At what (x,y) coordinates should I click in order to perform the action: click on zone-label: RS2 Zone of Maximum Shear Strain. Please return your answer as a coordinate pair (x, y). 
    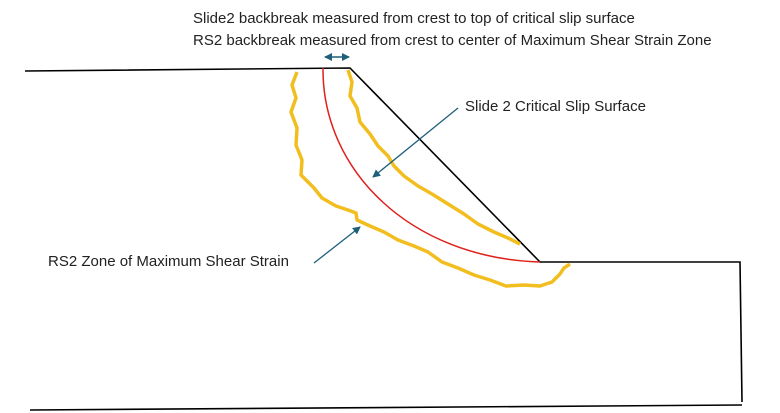
    Looking at the image, I should click on (168, 261).